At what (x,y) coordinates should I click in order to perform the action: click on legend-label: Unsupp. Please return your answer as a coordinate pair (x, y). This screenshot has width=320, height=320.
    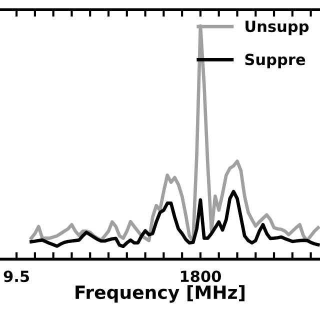
    Looking at the image, I should click on (277, 28).